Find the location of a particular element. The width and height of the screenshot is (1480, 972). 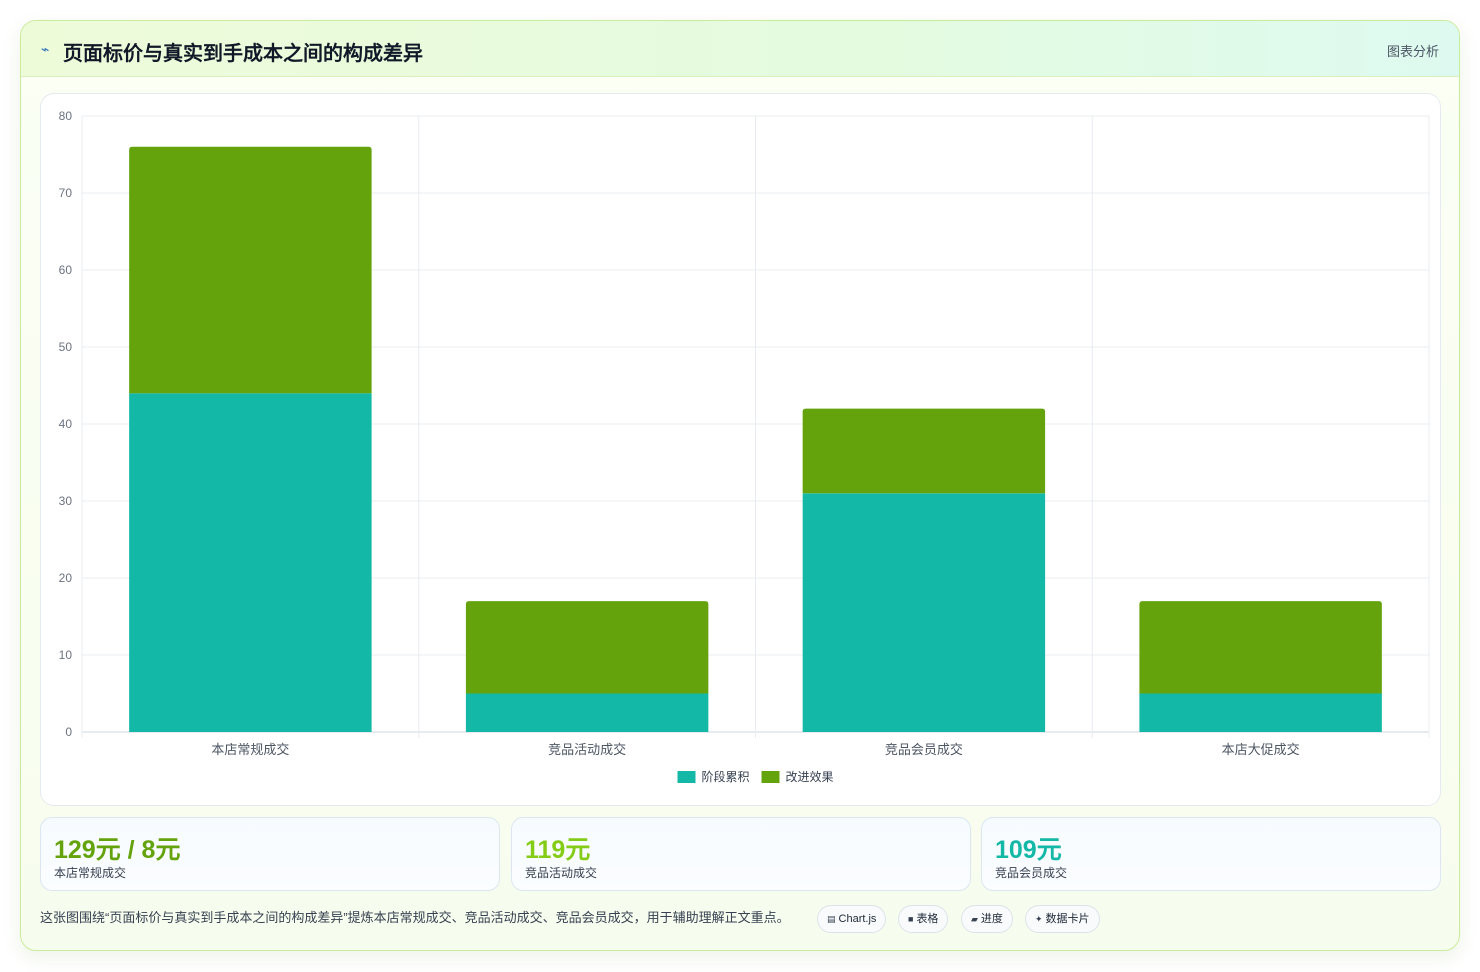

chart-icon: ▤ is located at coordinates (831, 919).